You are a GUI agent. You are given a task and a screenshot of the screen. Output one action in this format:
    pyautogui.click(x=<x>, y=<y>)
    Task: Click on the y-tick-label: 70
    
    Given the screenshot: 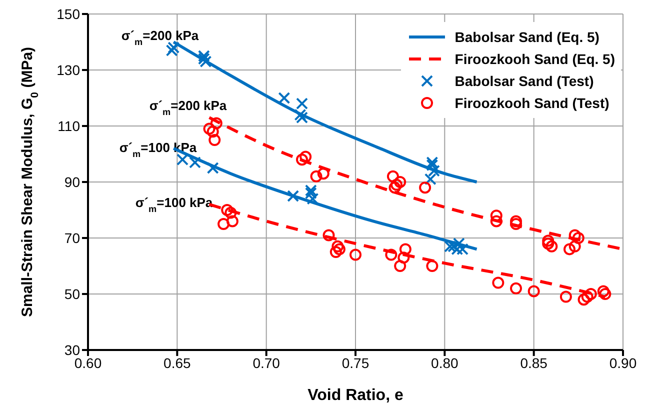 What is the action you would take?
    pyautogui.click(x=72, y=238)
    